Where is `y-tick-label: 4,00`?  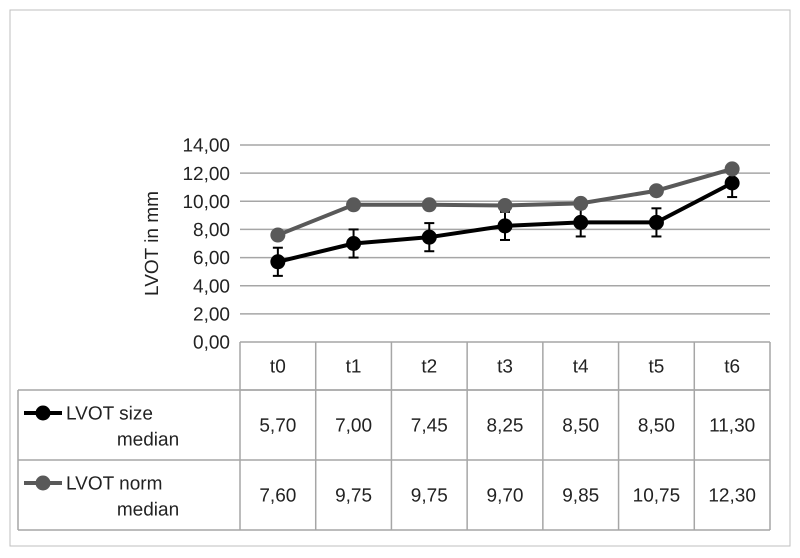 y-tick-label: 4,00 is located at coordinates (211, 287).